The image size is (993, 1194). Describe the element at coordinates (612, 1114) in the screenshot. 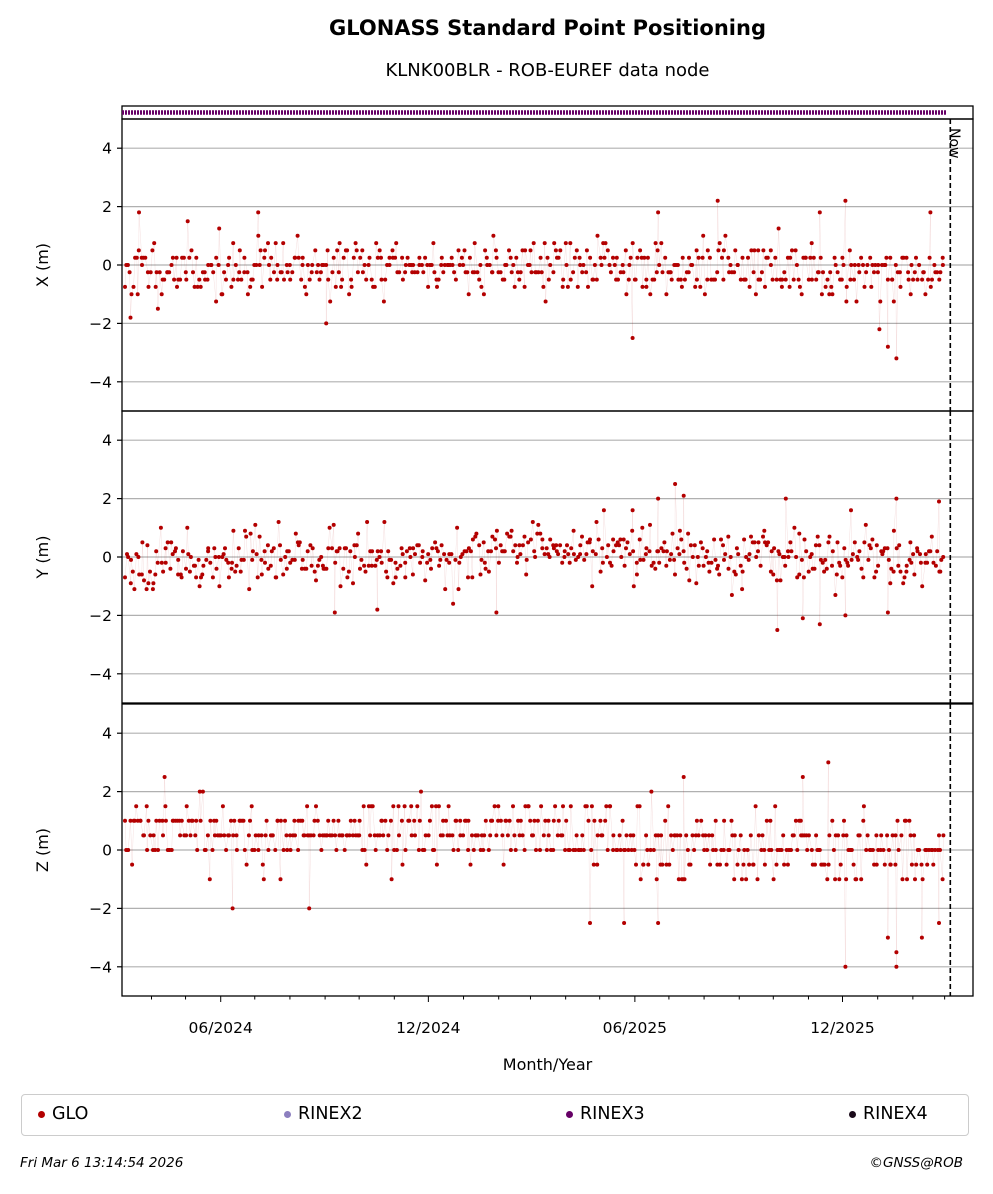

I see `legend-rinex3-label: RINEX3` at that location.